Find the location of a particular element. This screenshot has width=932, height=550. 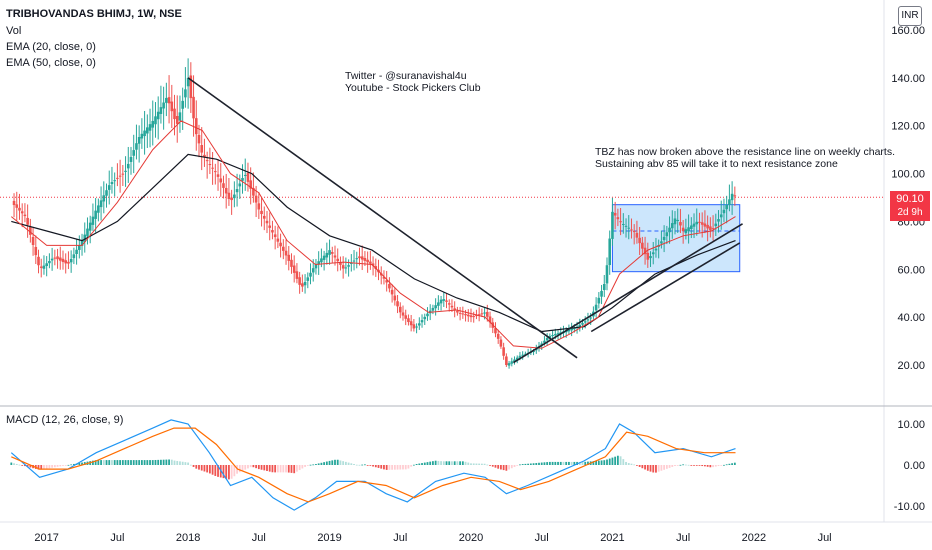

macd-label: MACD (12, 26, close, 9) is located at coordinates (65, 420).